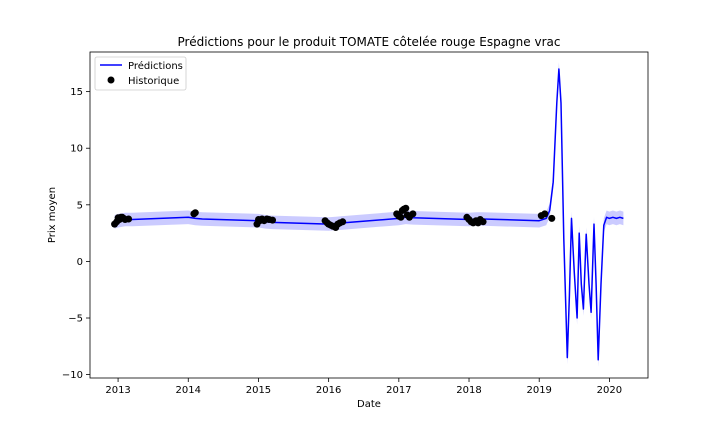 The image size is (720, 432). Describe the element at coordinates (153, 81) in the screenshot. I see `legend-label-history: Historique` at that location.